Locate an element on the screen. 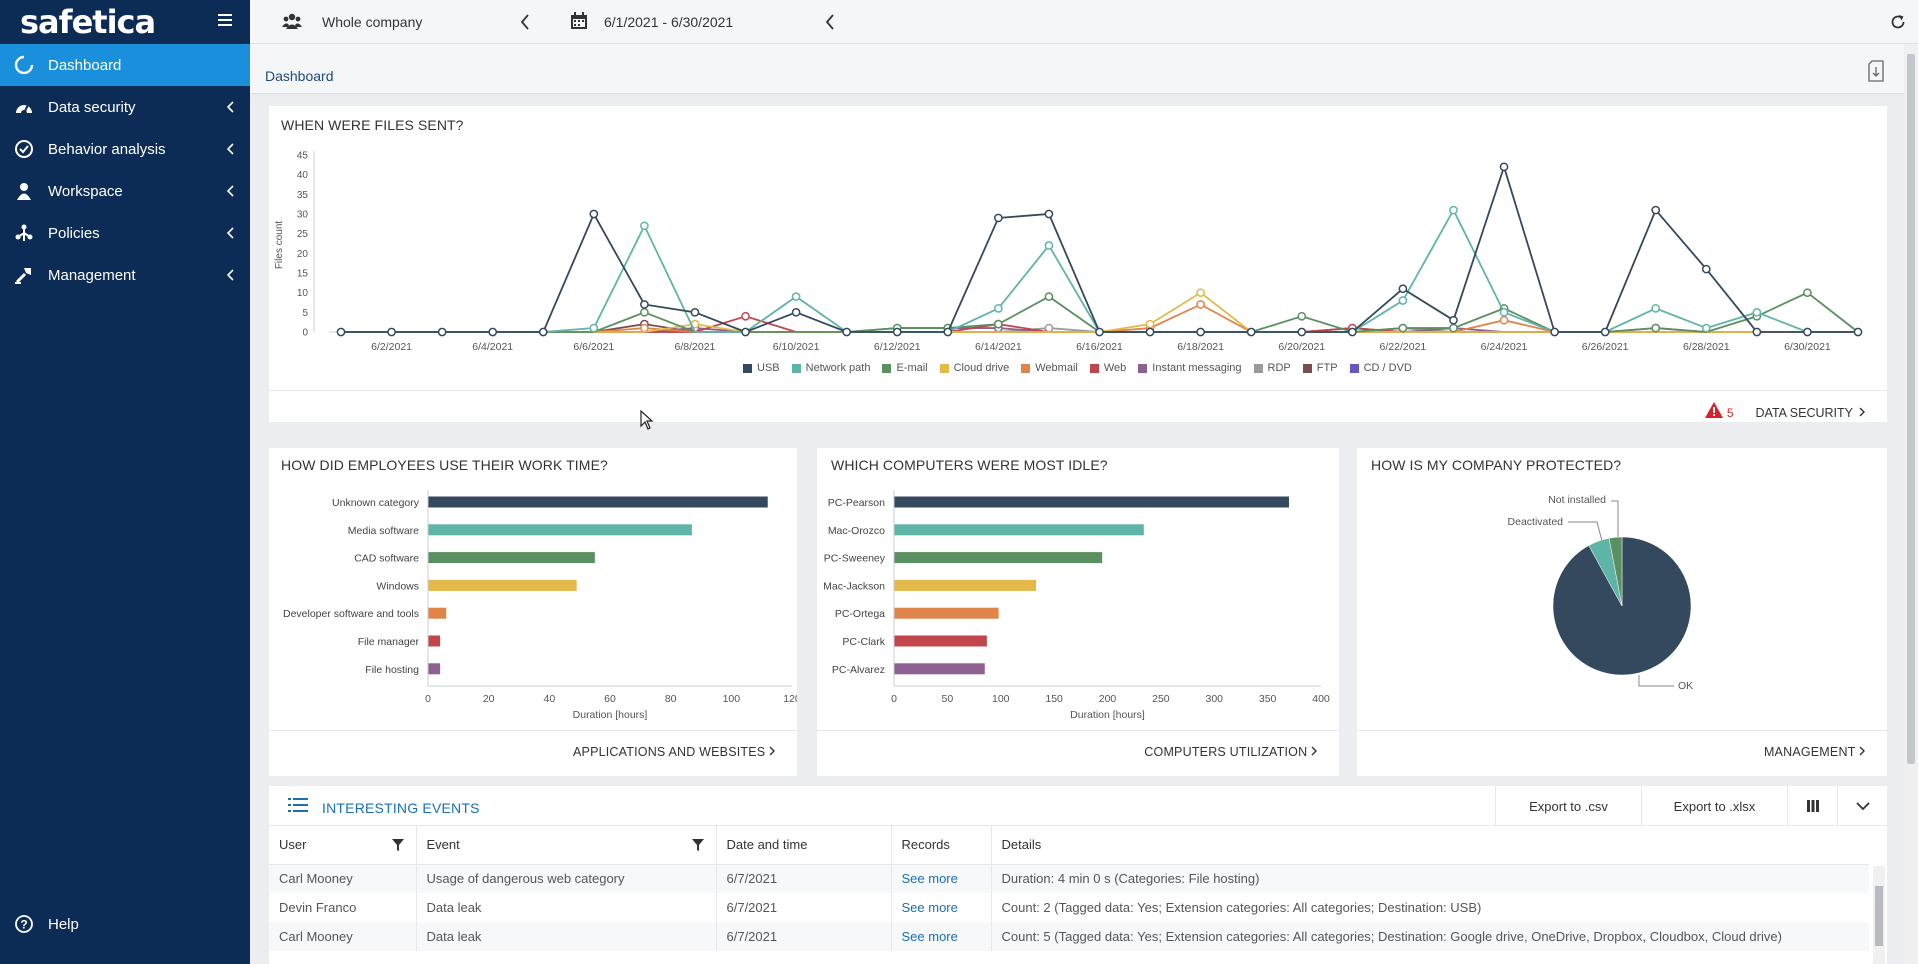 This screenshot has width=1918, height=964. sidebar-item-data-security: Data security is located at coordinates (125, 107).